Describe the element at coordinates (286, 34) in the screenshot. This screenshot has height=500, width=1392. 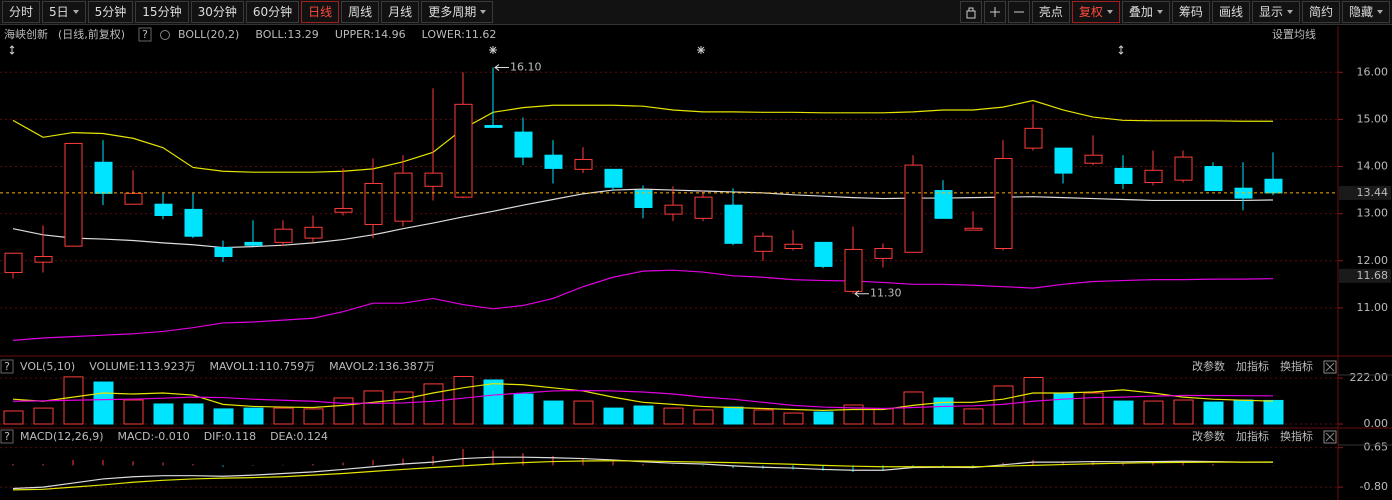
I see `legend-entry: BOLL:13.29` at that location.